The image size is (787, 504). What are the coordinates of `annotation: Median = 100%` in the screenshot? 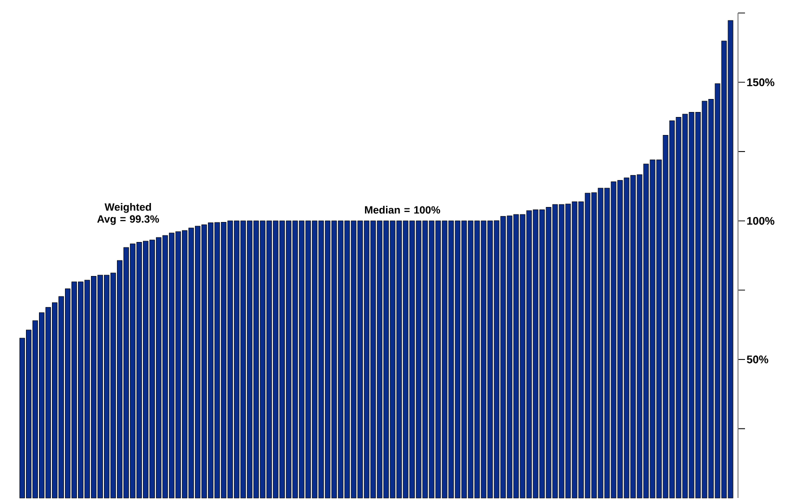 It's located at (402, 210).